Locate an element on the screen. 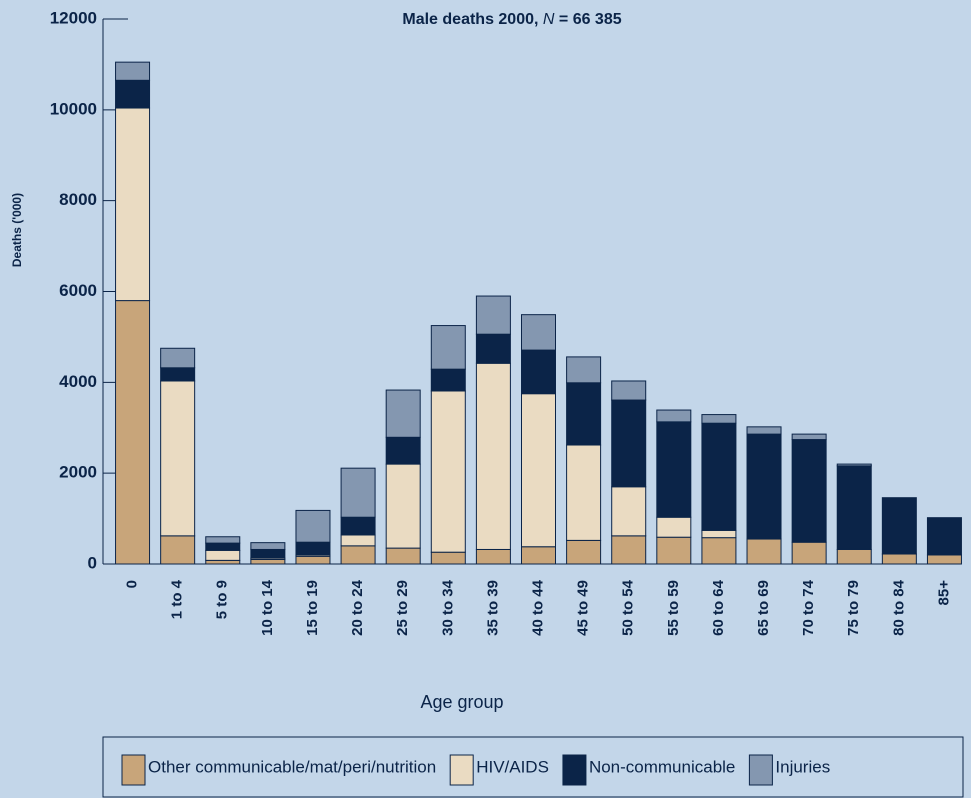  legend-label: Other communicable/mat/peri/nutrition is located at coordinates (292, 766).